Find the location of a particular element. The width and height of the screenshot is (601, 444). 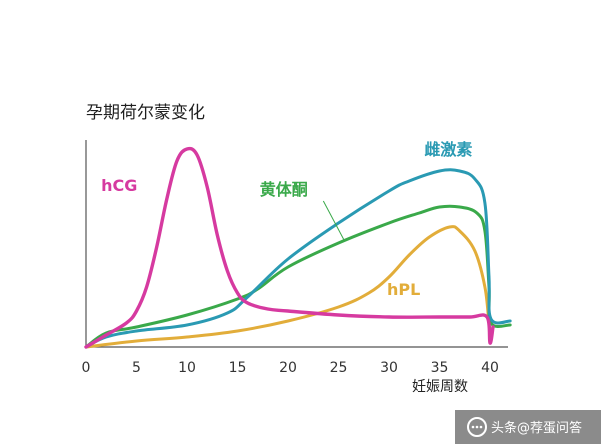

watermark-background is located at coordinates (528, 427).